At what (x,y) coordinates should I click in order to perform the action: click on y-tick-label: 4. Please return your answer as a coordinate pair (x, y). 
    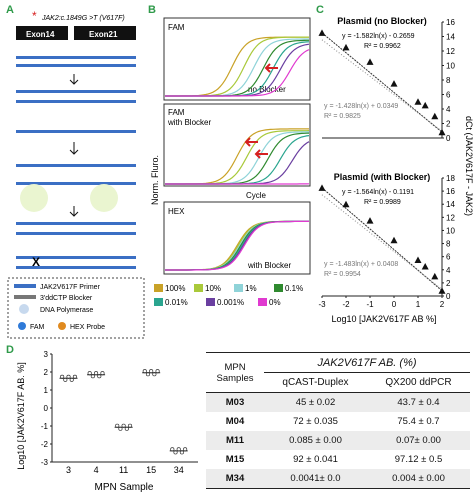
    Looking at the image, I should click on (448, 109).